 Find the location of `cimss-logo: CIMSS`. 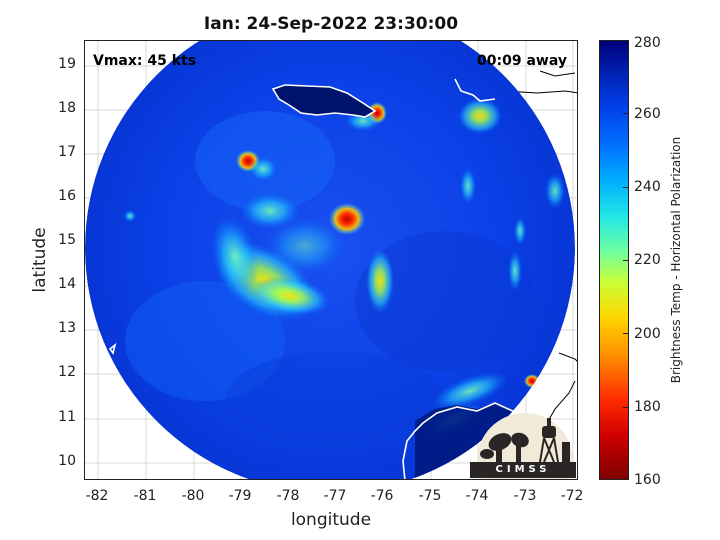

cimss-logo: CIMSS is located at coordinates (523, 445).